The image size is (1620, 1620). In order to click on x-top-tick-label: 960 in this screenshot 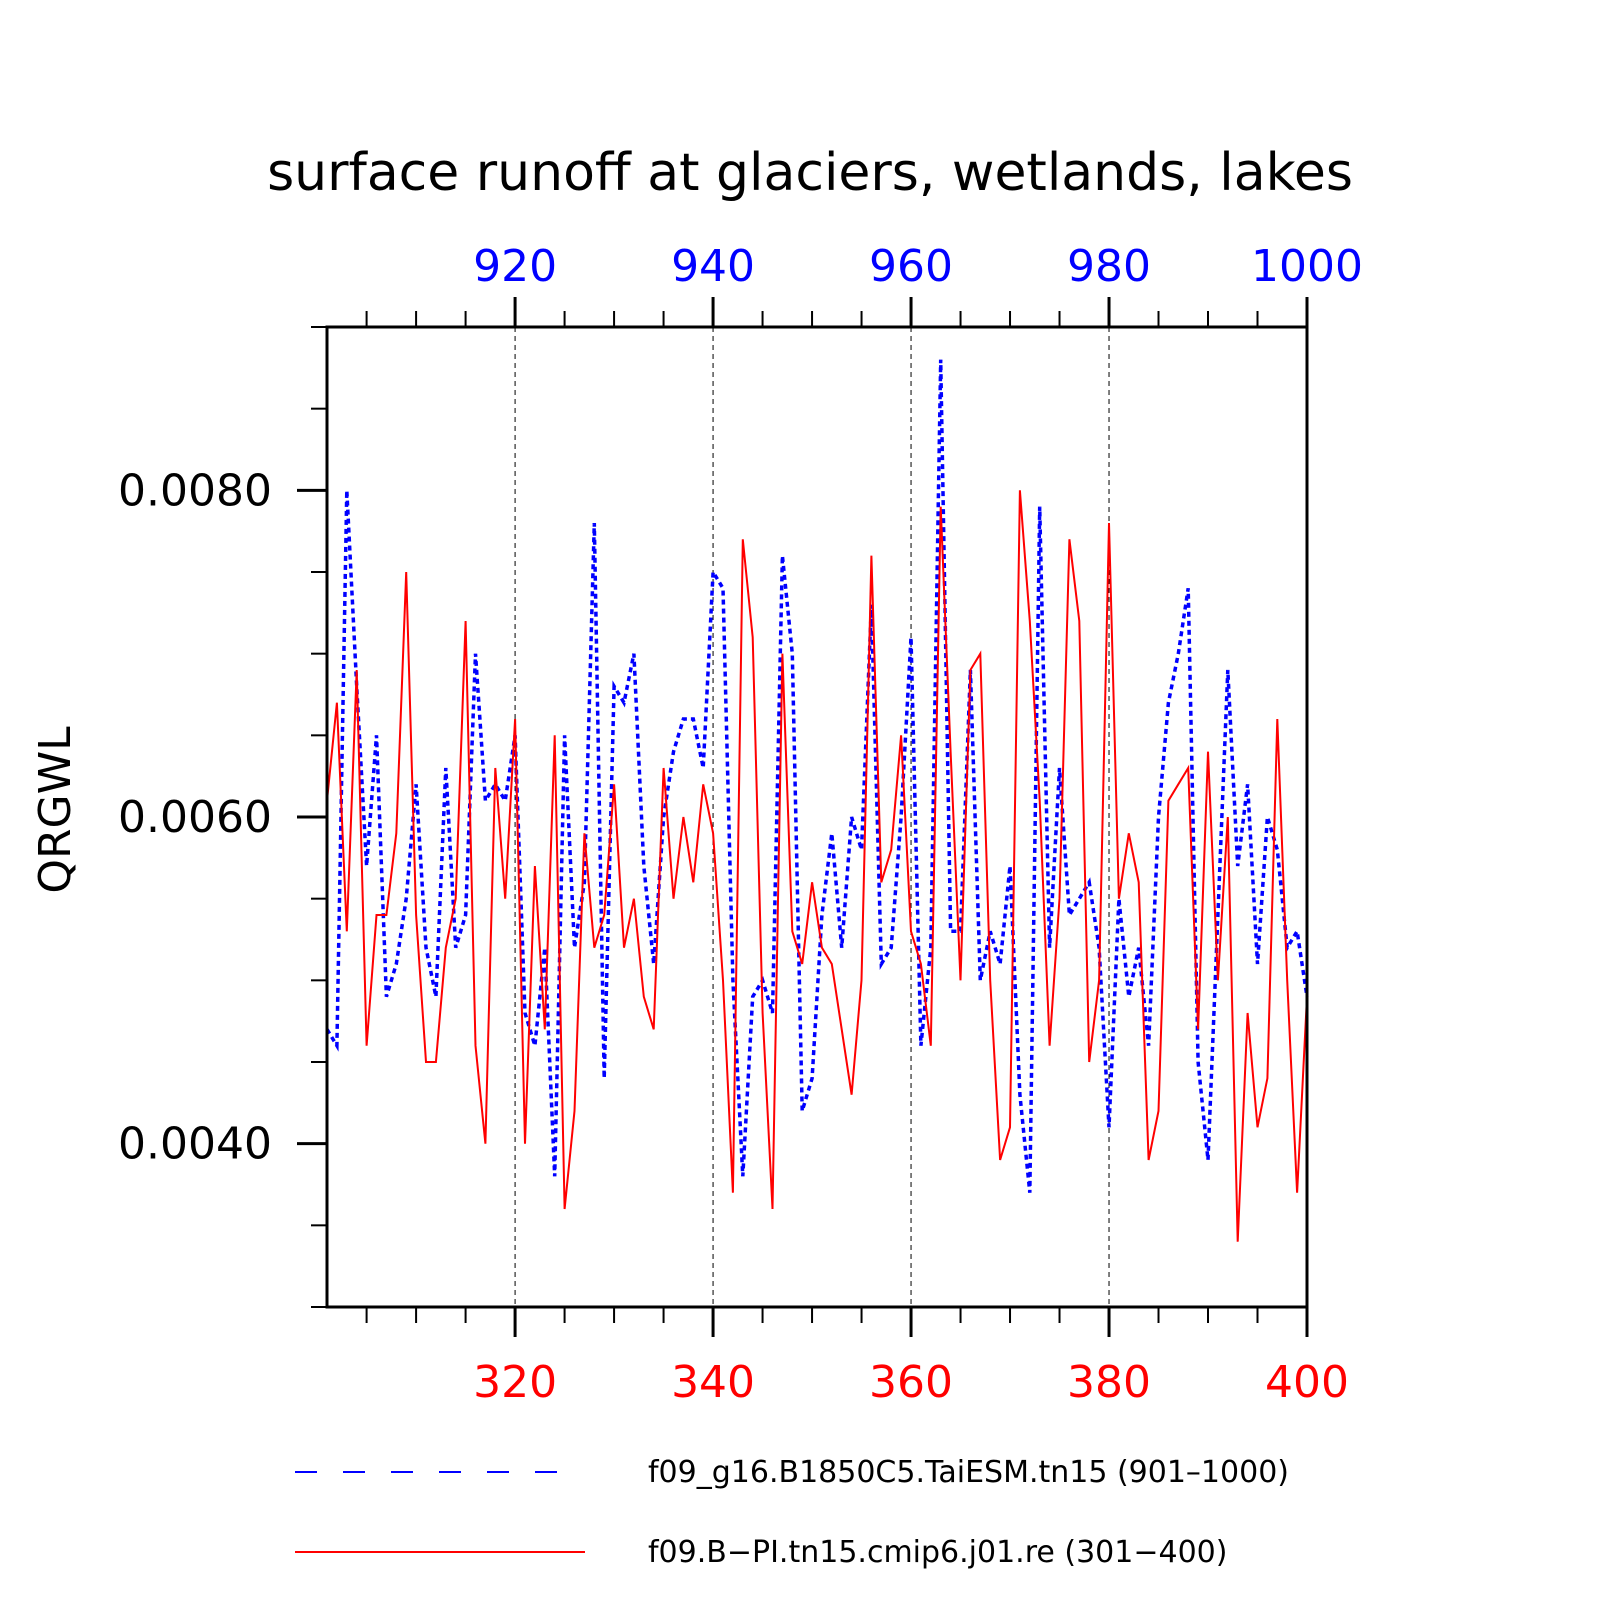, I will do `click(911, 266)`.